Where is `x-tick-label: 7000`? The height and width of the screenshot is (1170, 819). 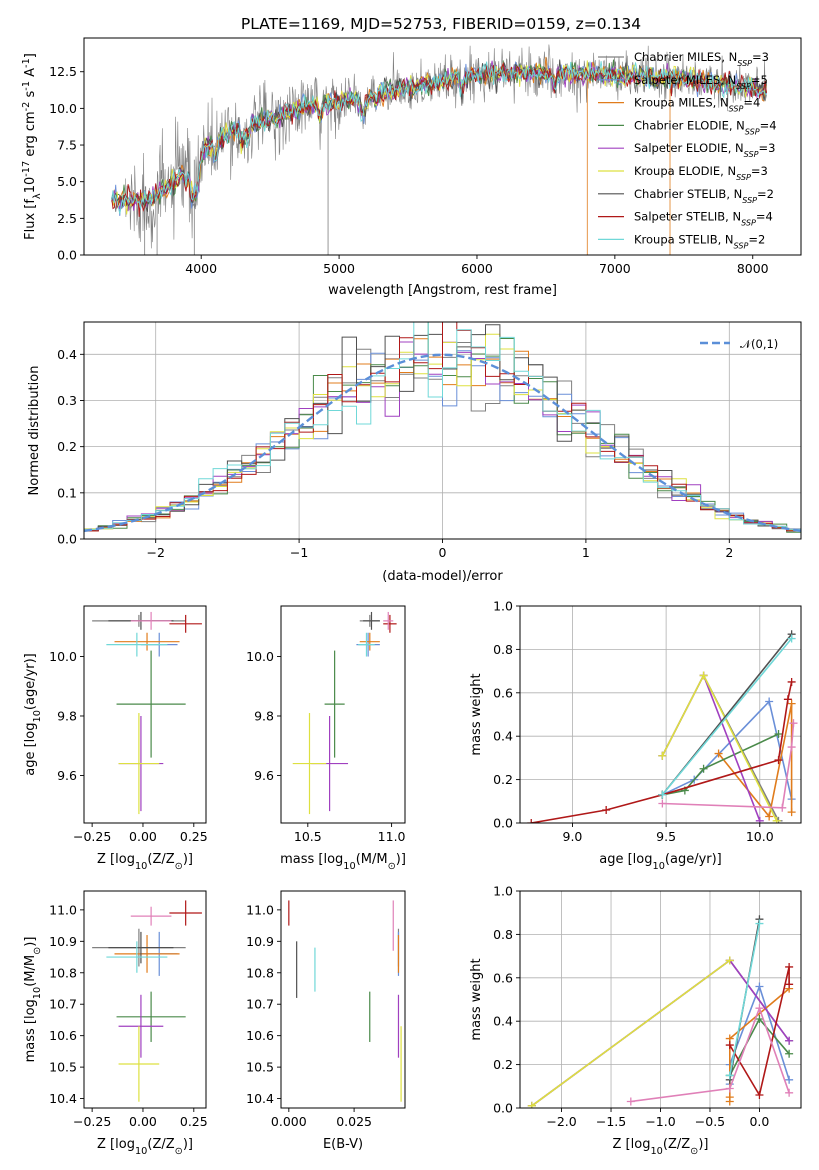 x-tick-label: 7000 is located at coordinates (615, 268).